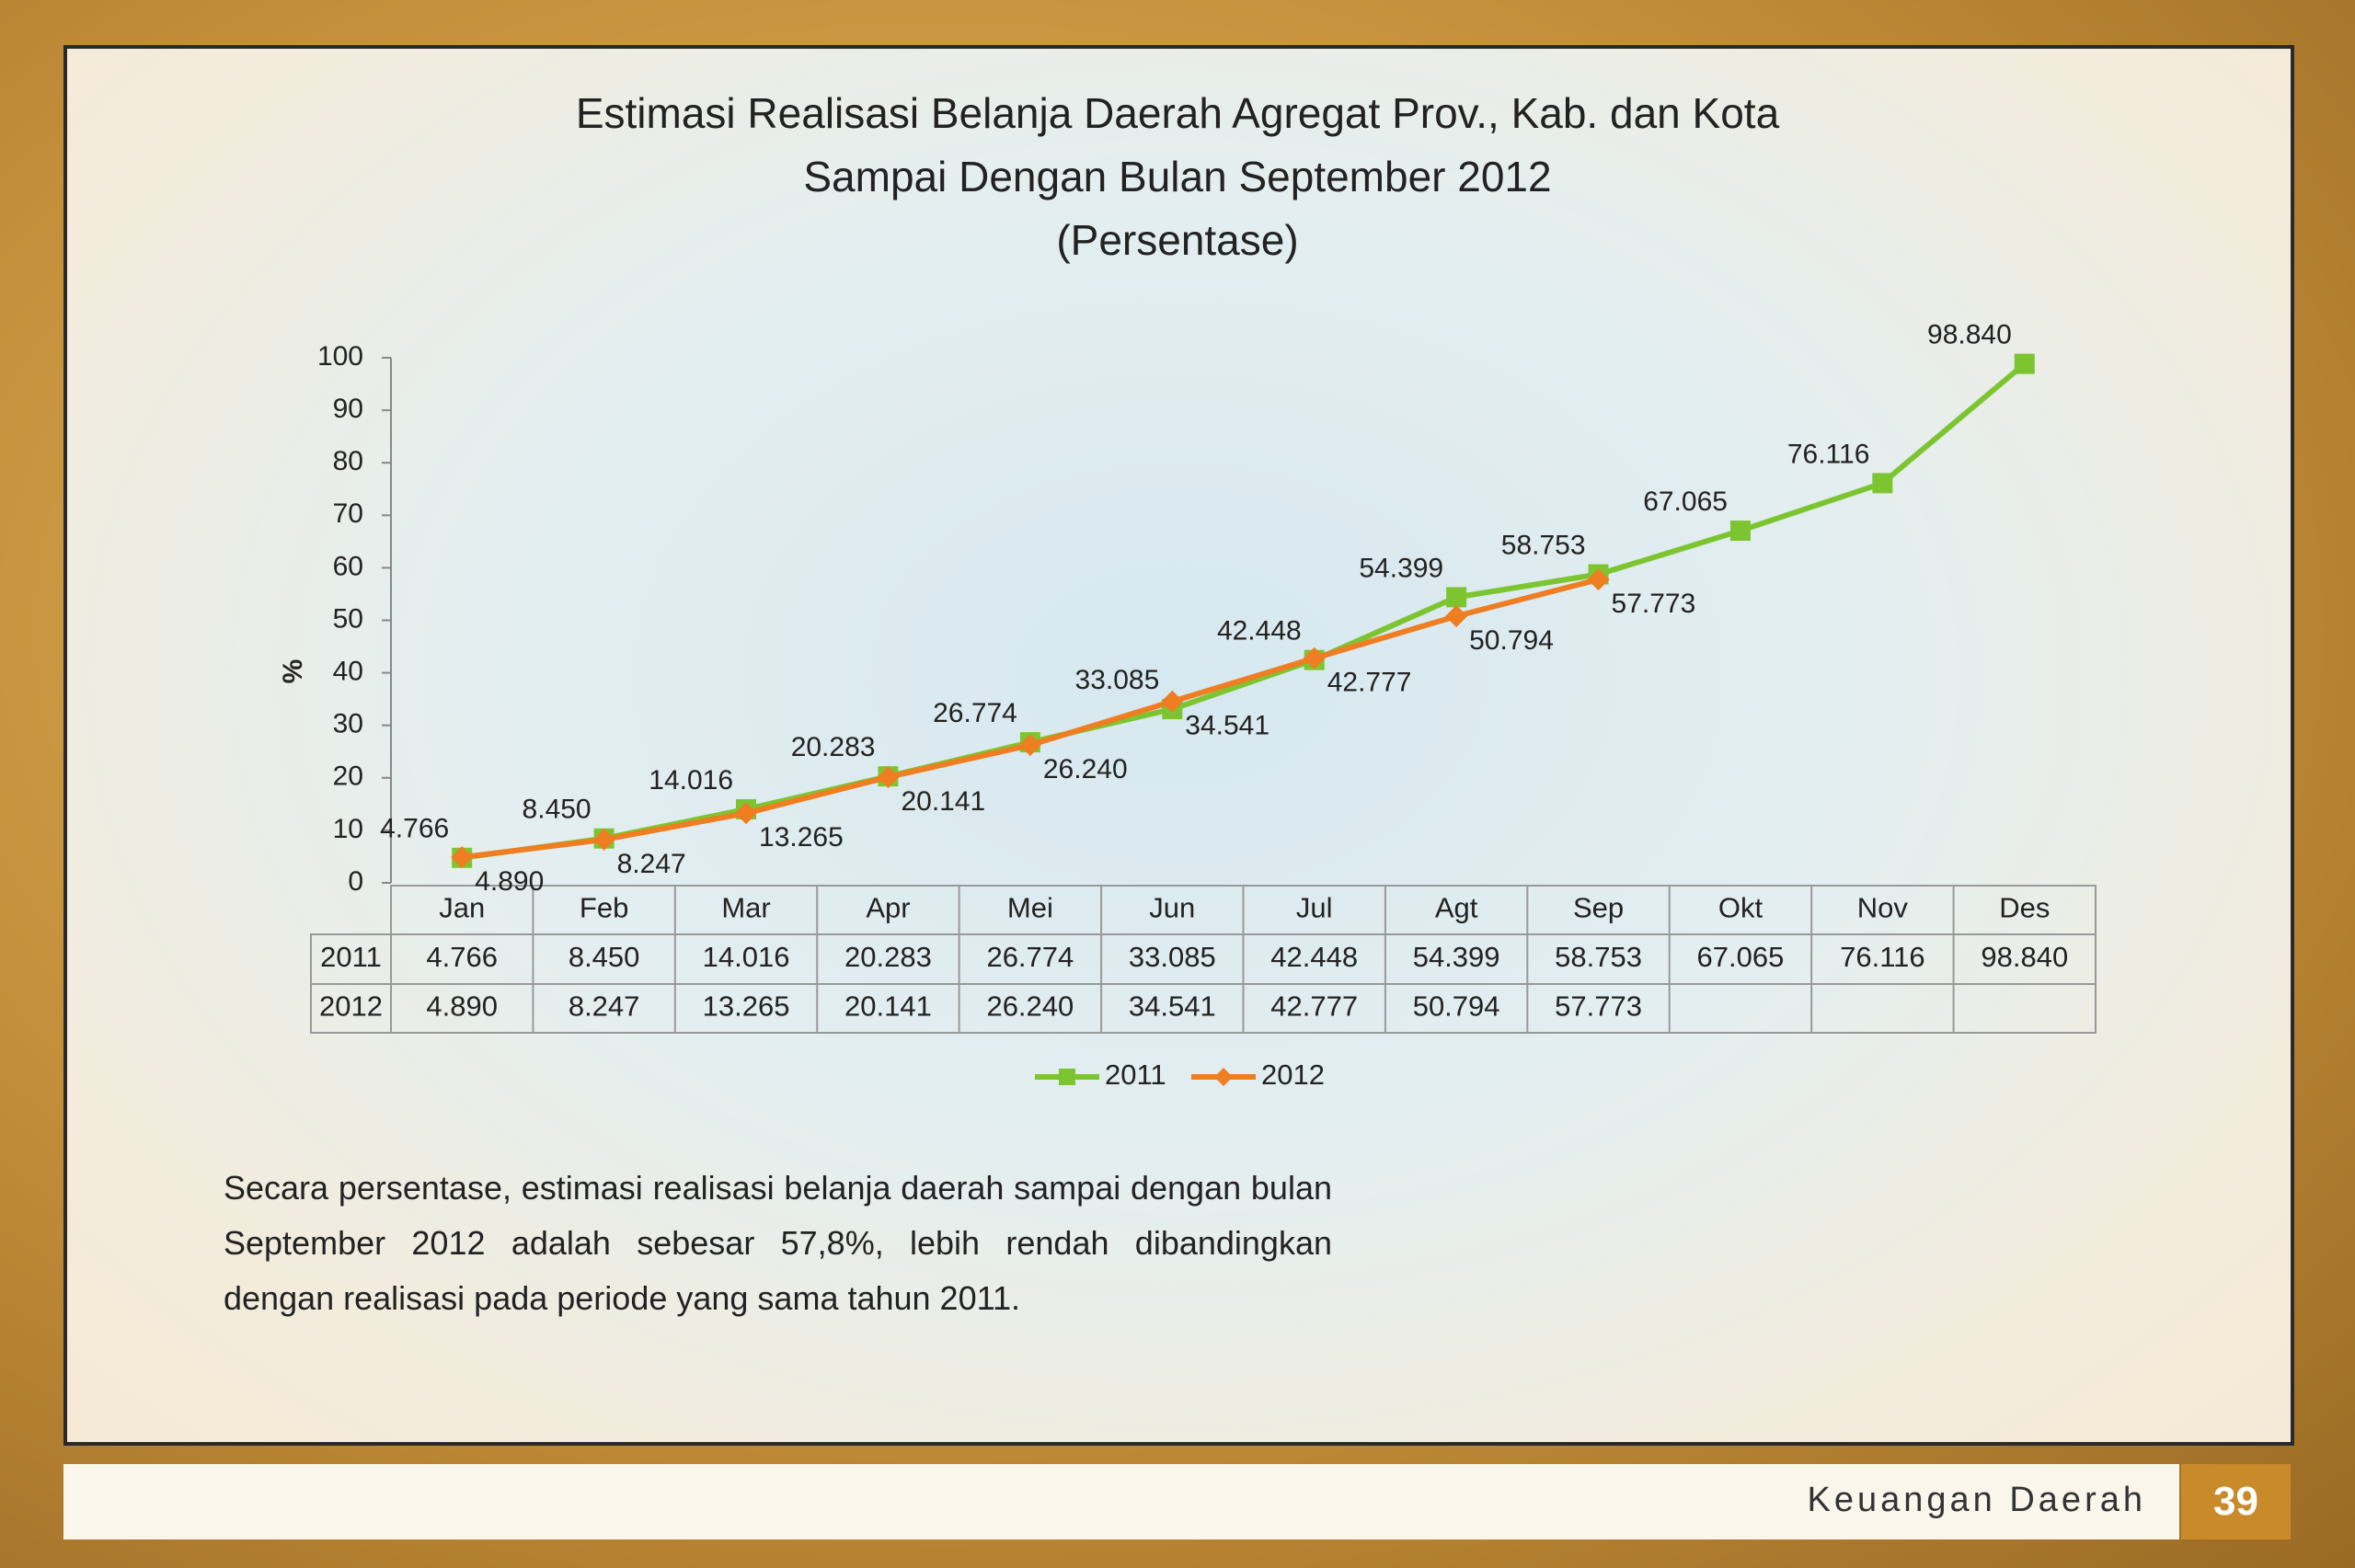  Describe the element at coordinates (604, 908) in the screenshot. I see `x-tick-label: Feb` at that location.